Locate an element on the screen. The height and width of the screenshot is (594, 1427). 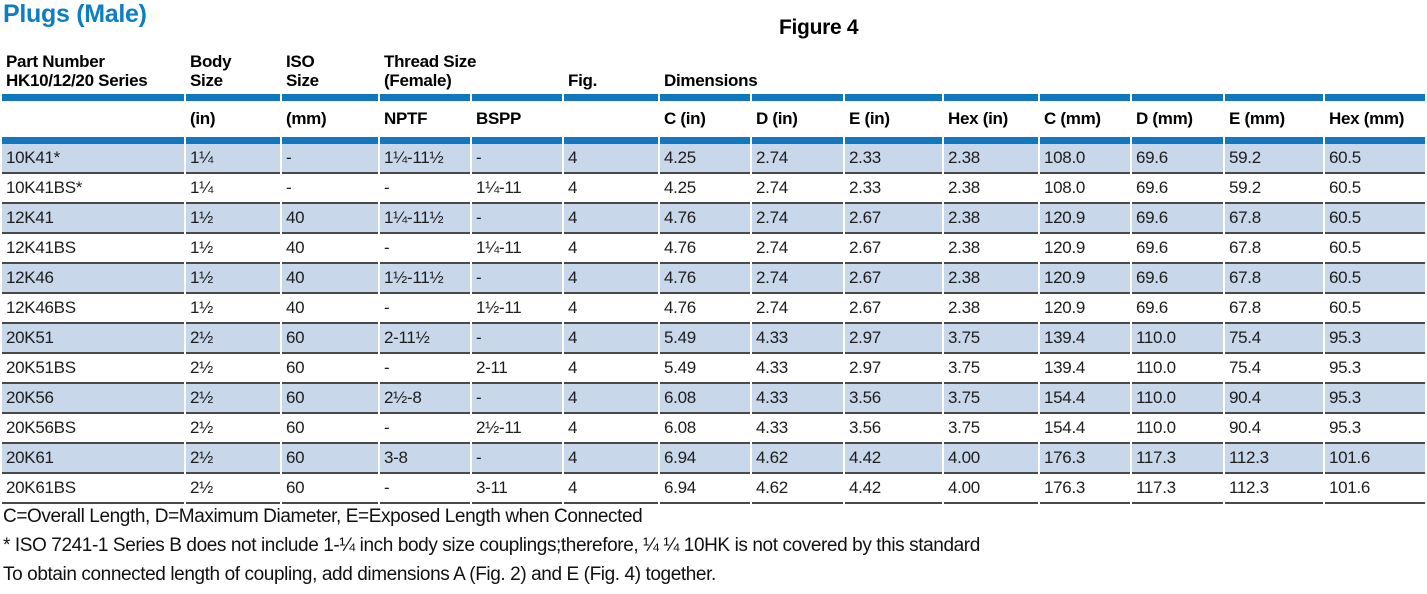
part-number-cell: 12K41 is located at coordinates (93, 219).